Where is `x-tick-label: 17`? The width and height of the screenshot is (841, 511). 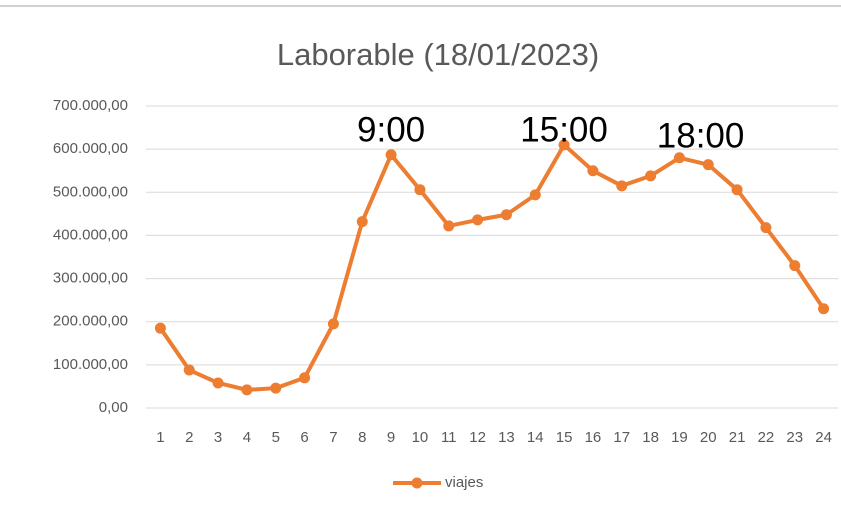 x-tick-label: 17 is located at coordinates (621, 437).